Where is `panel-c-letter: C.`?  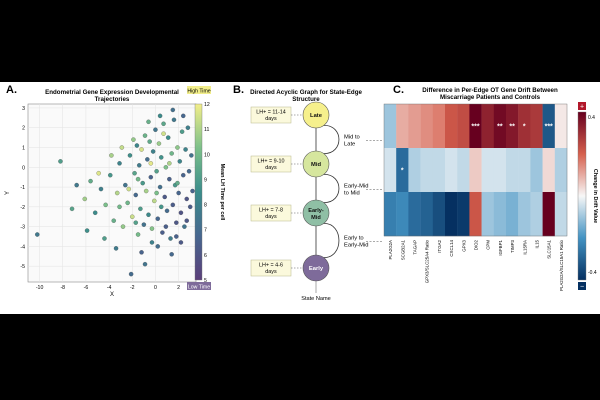
panel-c-letter: C. is located at coordinates (398, 90).